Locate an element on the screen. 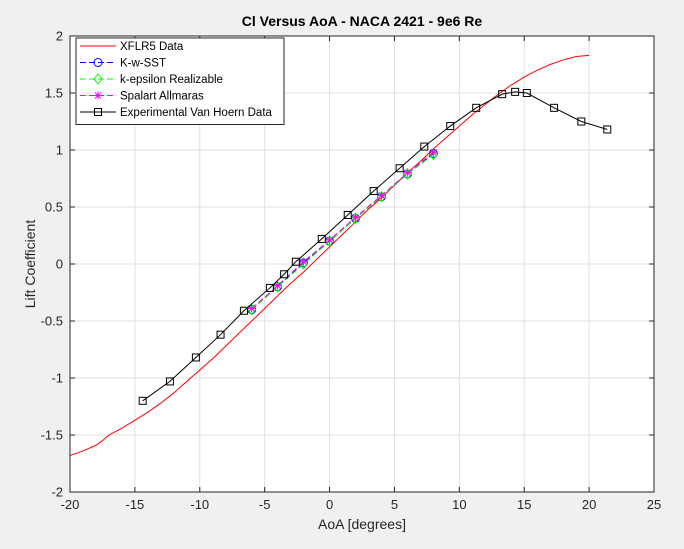 This screenshot has width=684, height=549. legend-label: K-w-SST is located at coordinates (143, 64).